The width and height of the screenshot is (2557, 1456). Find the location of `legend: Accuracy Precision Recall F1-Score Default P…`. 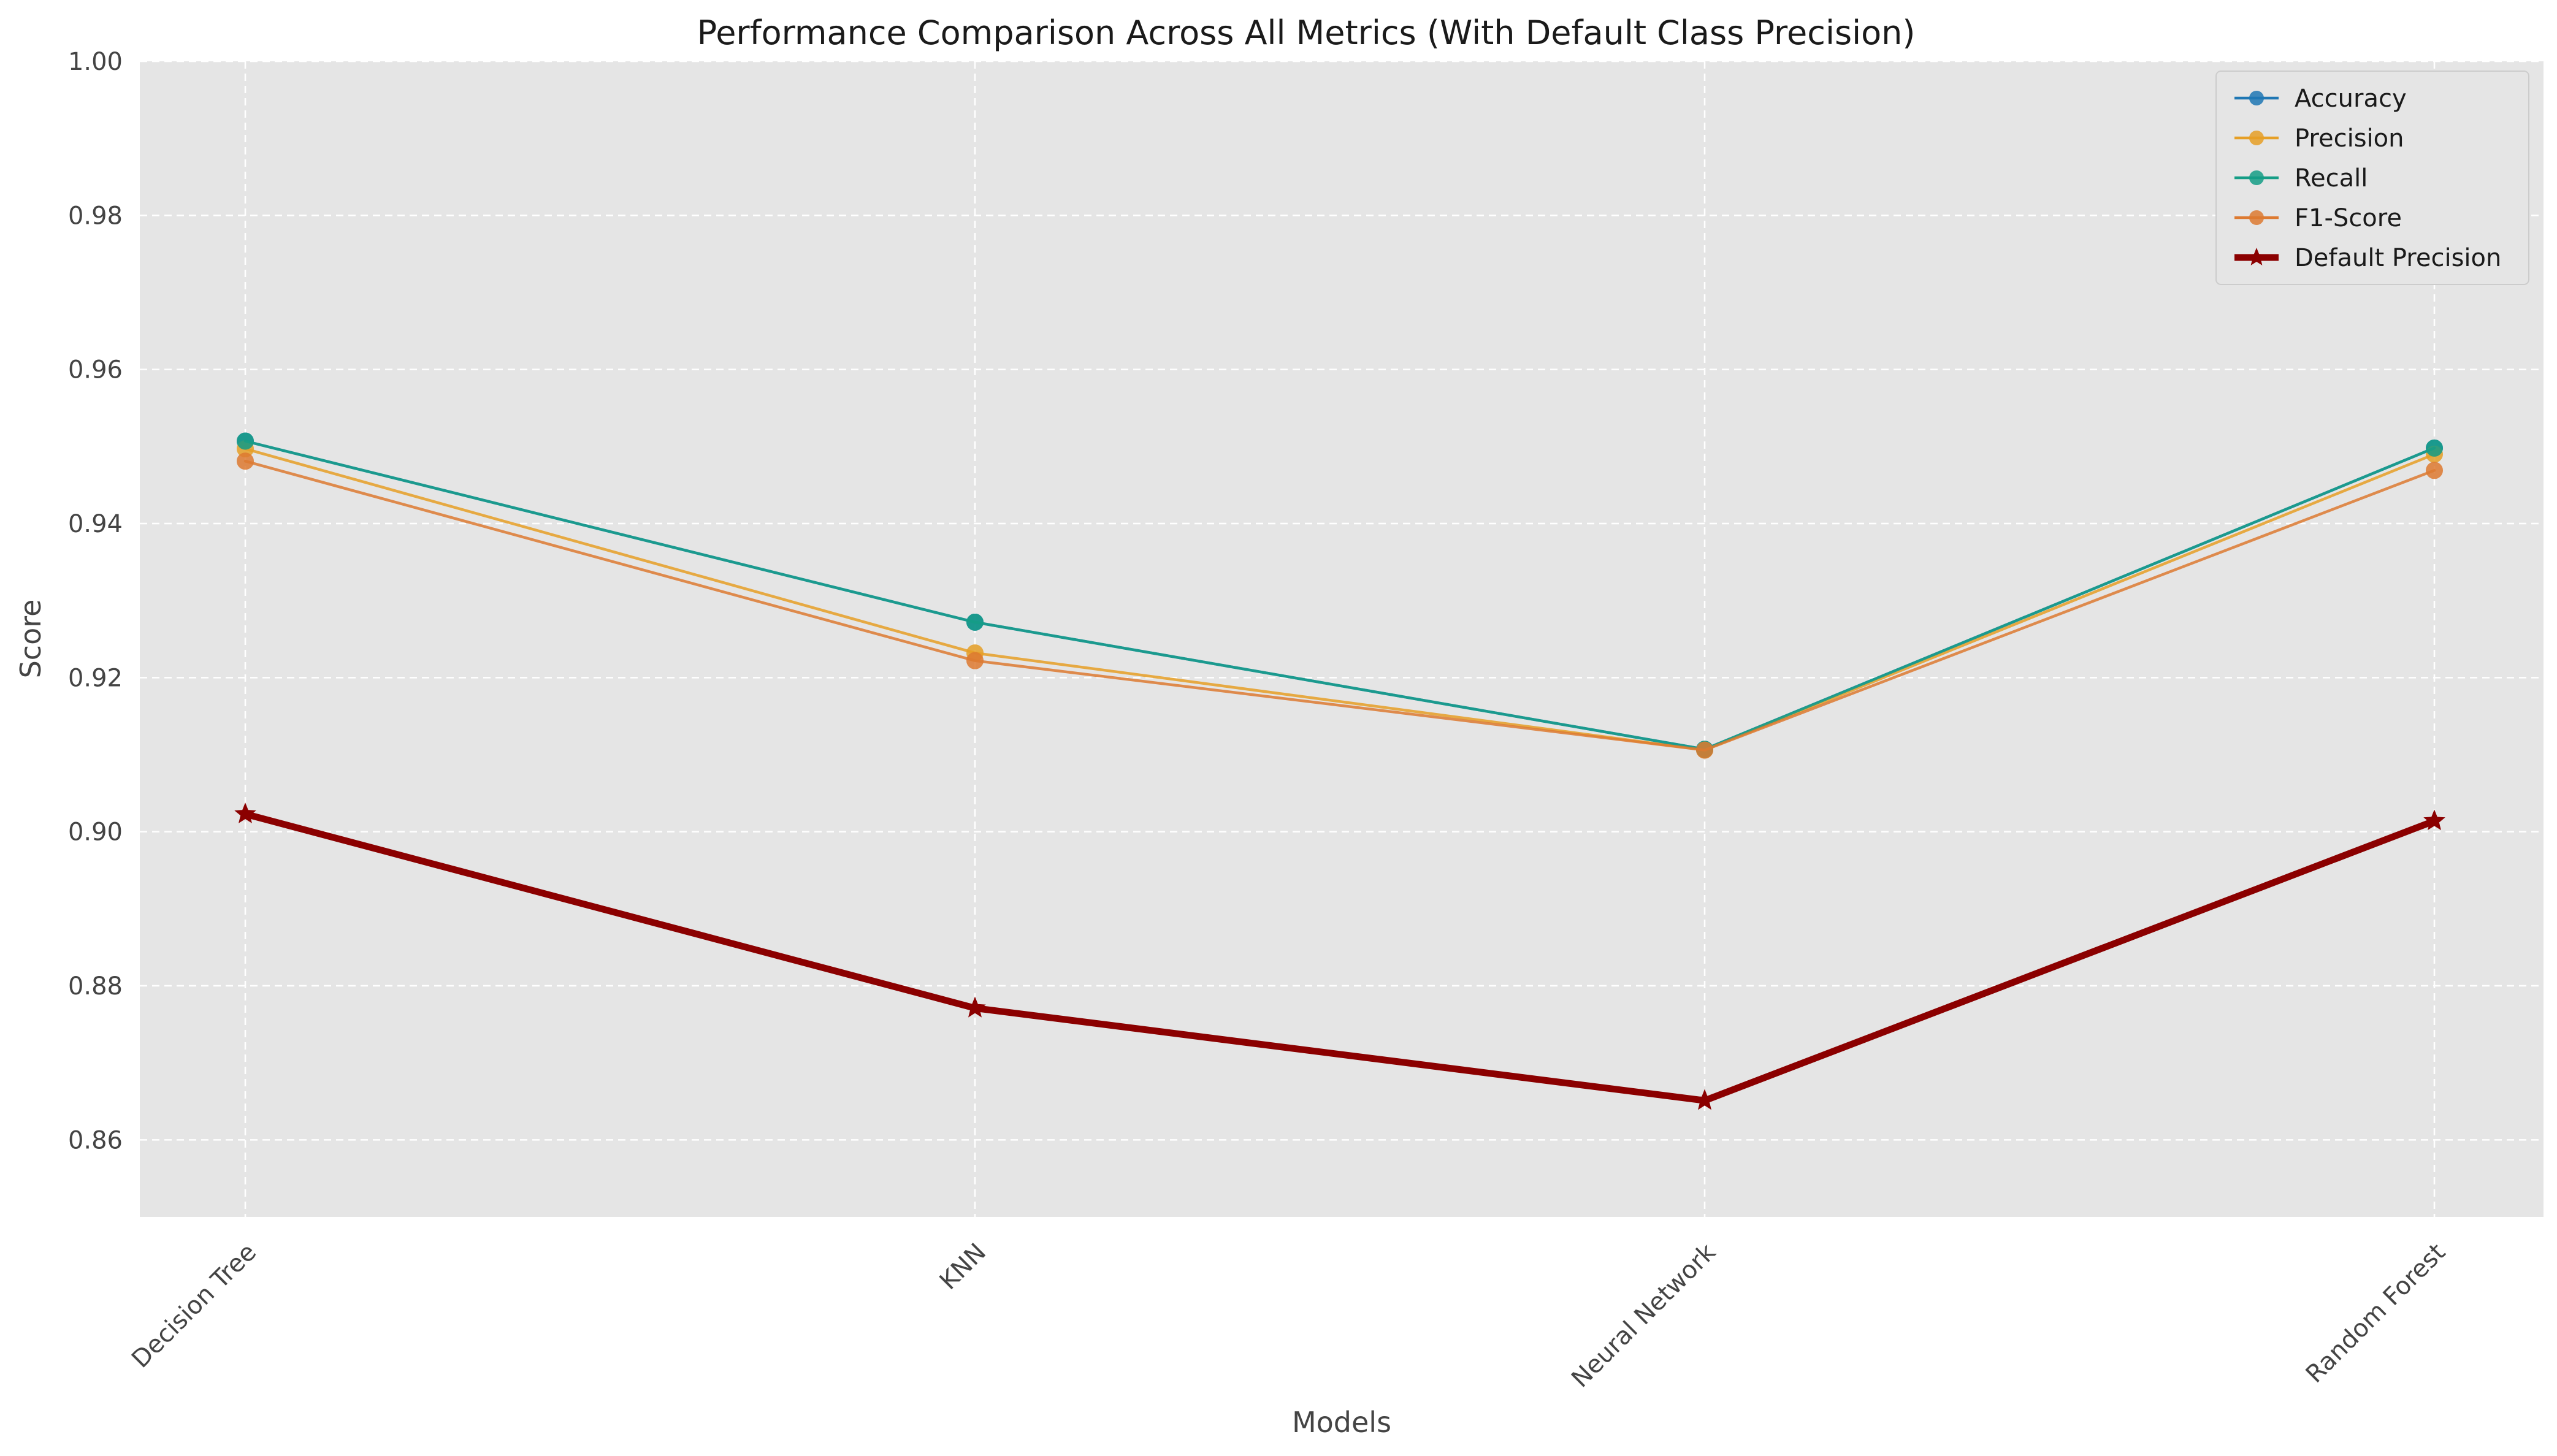

legend: Accuracy Precision Recall F1-Score Default P… is located at coordinates (2372, 178).